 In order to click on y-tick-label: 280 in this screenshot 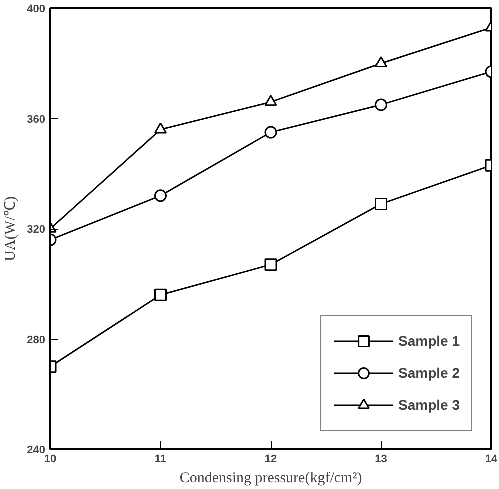, I will do `click(36, 340)`.